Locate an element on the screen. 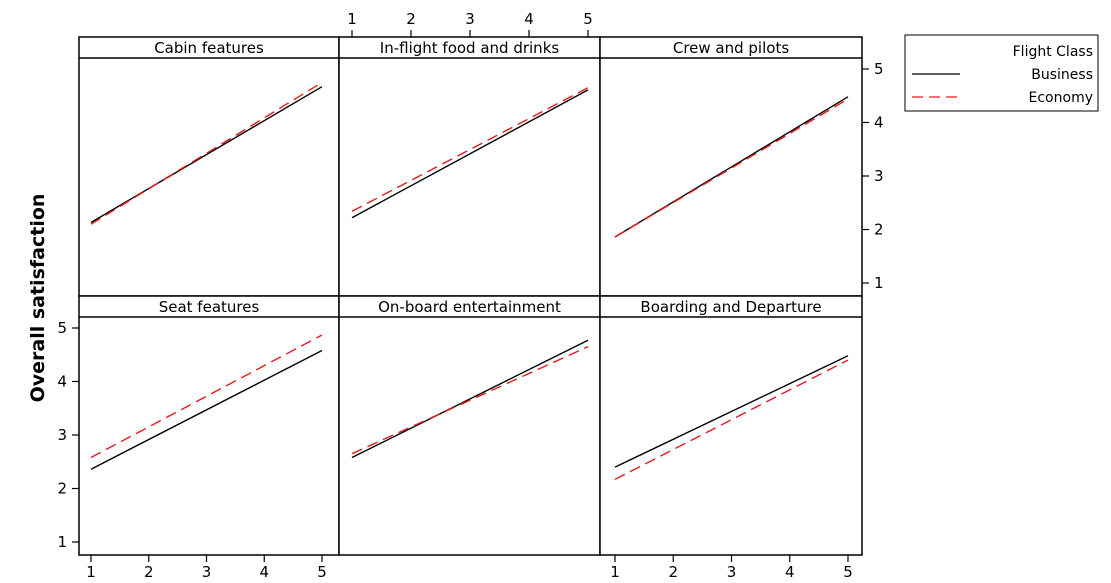 This screenshot has height=583, width=1111. y-tick-label-right-2: 2 is located at coordinates (879, 230).